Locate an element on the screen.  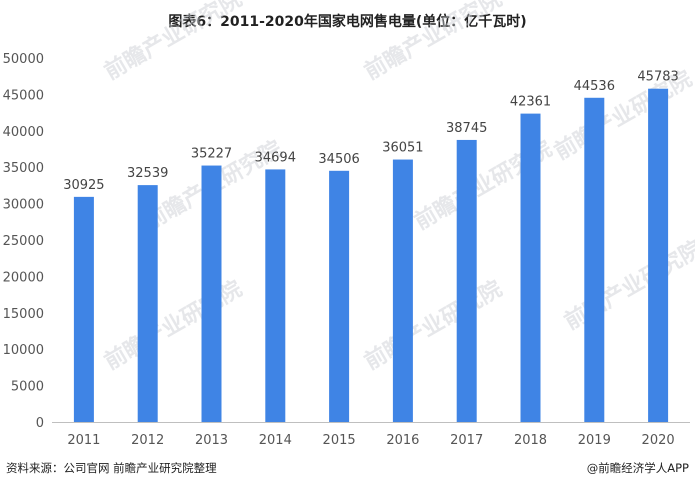
data-label-2020: 45783 is located at coordinates (657, 77).